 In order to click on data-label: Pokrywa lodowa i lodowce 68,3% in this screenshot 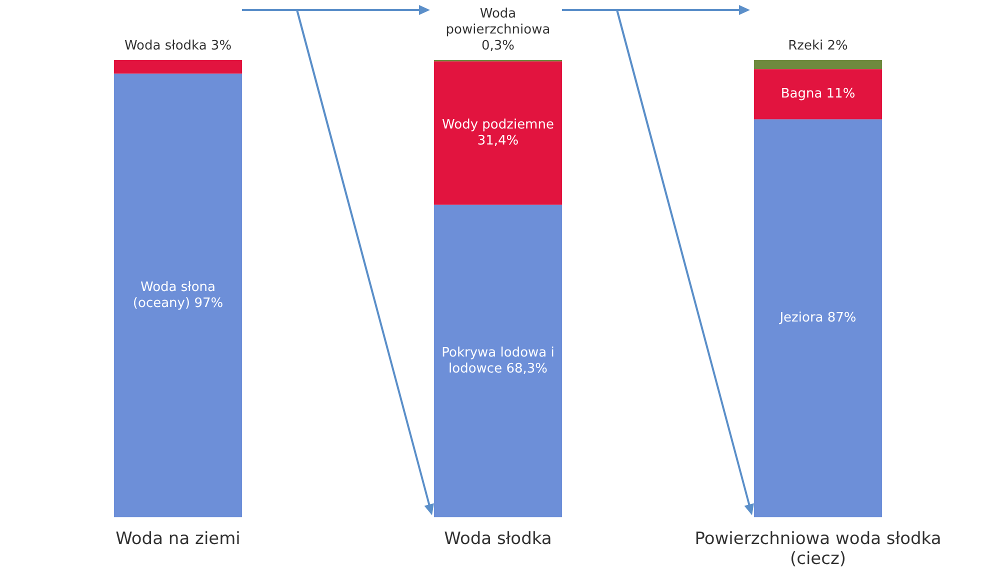, I will do `click(498, 360)`.